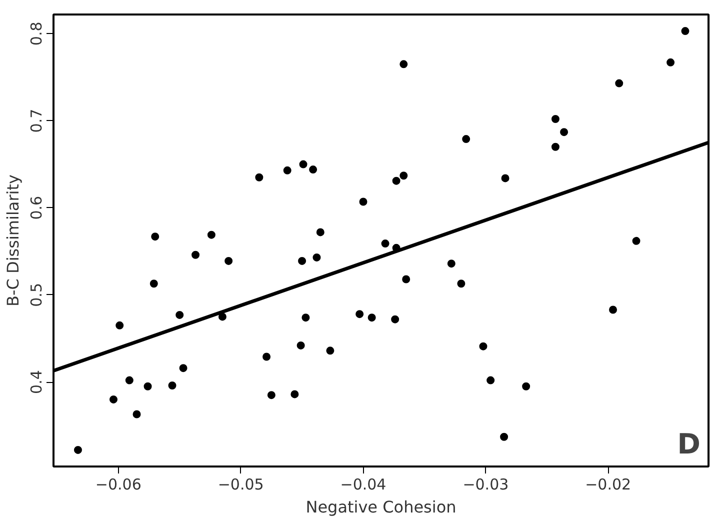 This screenshot has height=519, width=710. What do you see at coordinates (381, 507) in the screenshot?
I see `x-axis-title: Negative Cohesion` at bounding box center [381, 507].